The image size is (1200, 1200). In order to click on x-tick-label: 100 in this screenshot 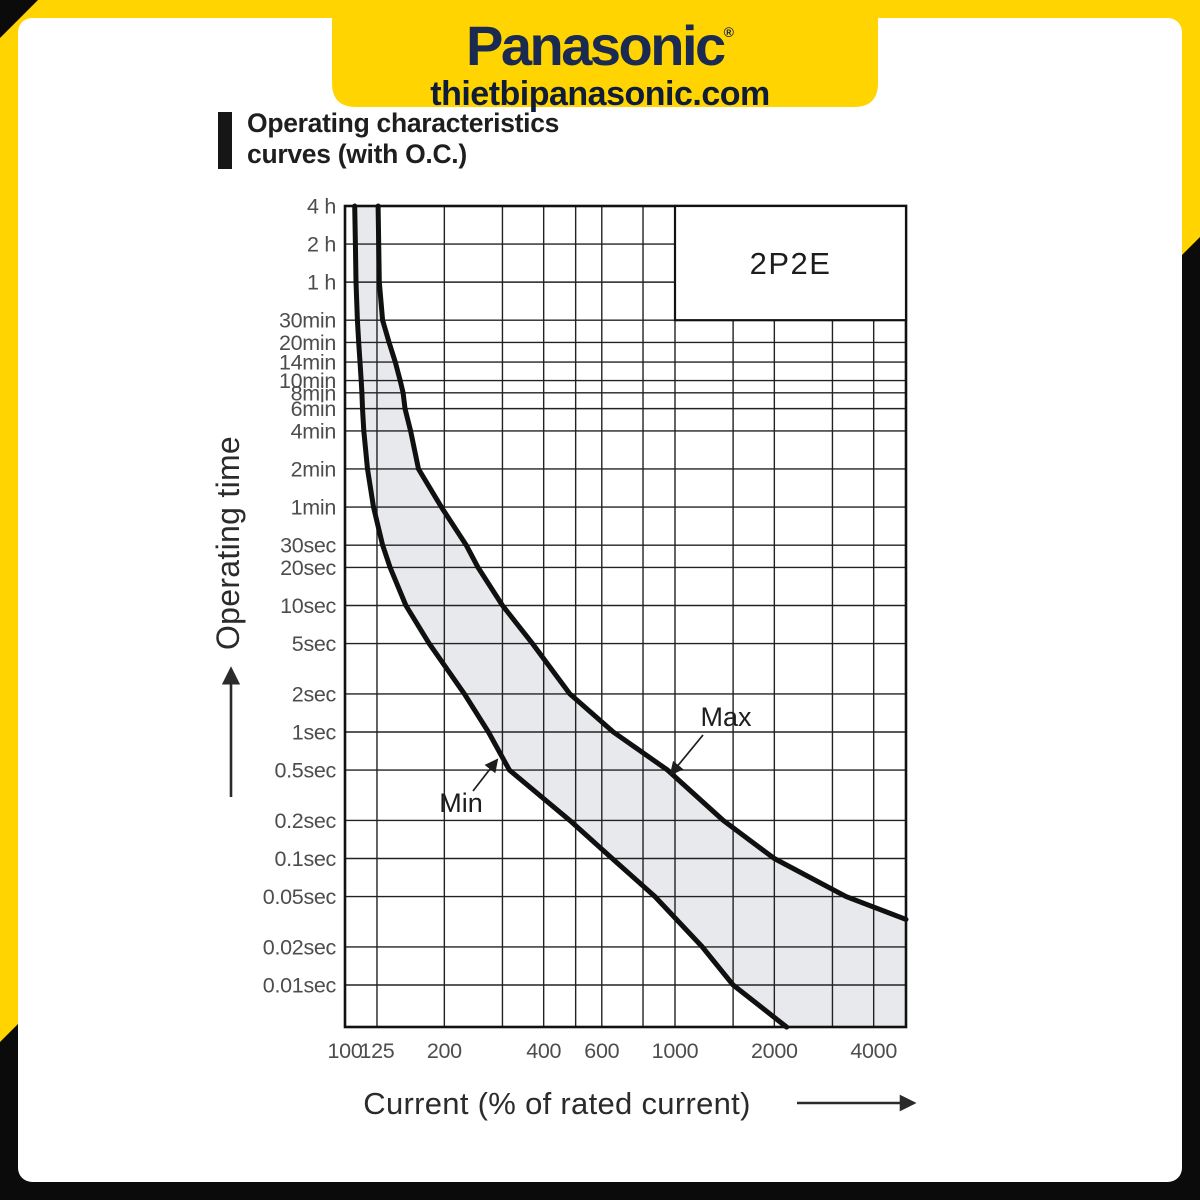, I will do `click(345, 1051)`.